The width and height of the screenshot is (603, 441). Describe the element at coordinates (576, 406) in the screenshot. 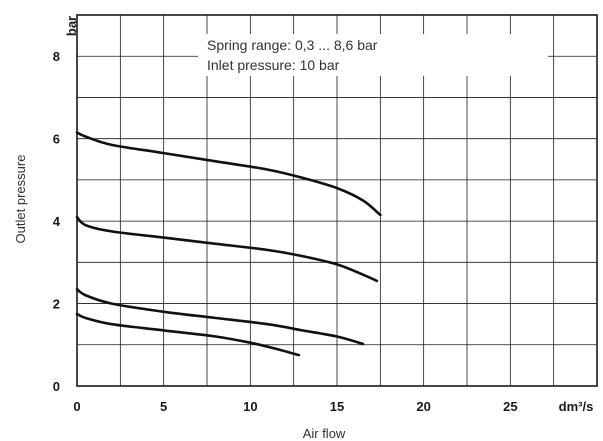

I see `x-unit-label: dm³/s` at that location.